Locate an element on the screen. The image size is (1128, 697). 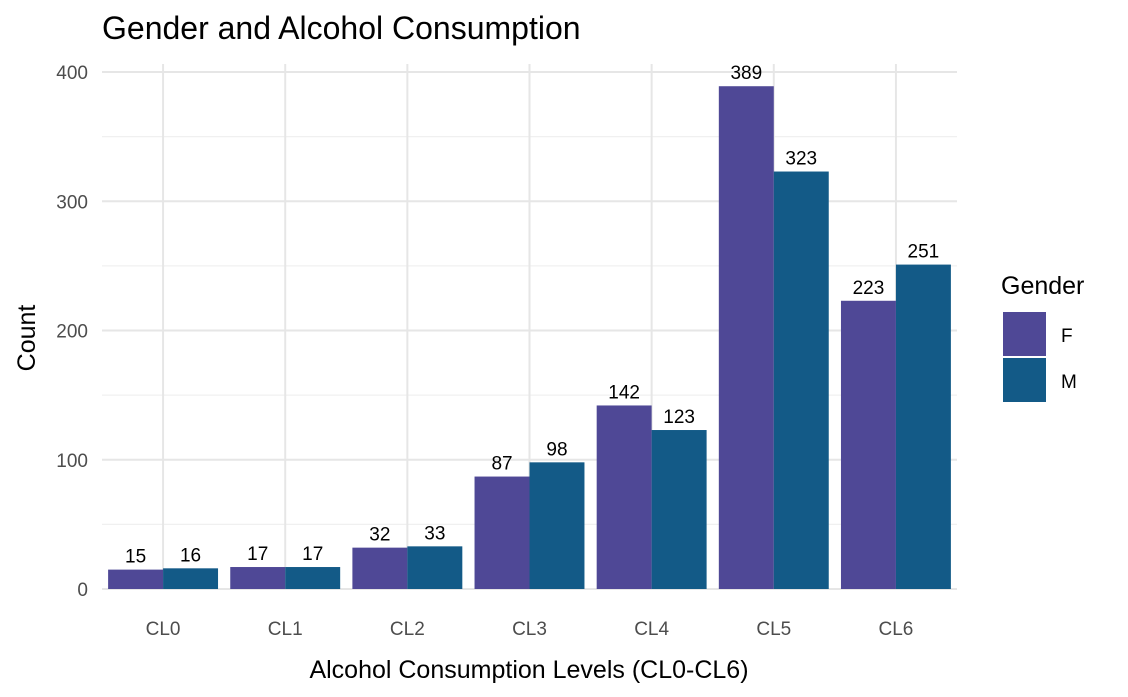
legend-label-F: F is located at coordinates (1067, 336).